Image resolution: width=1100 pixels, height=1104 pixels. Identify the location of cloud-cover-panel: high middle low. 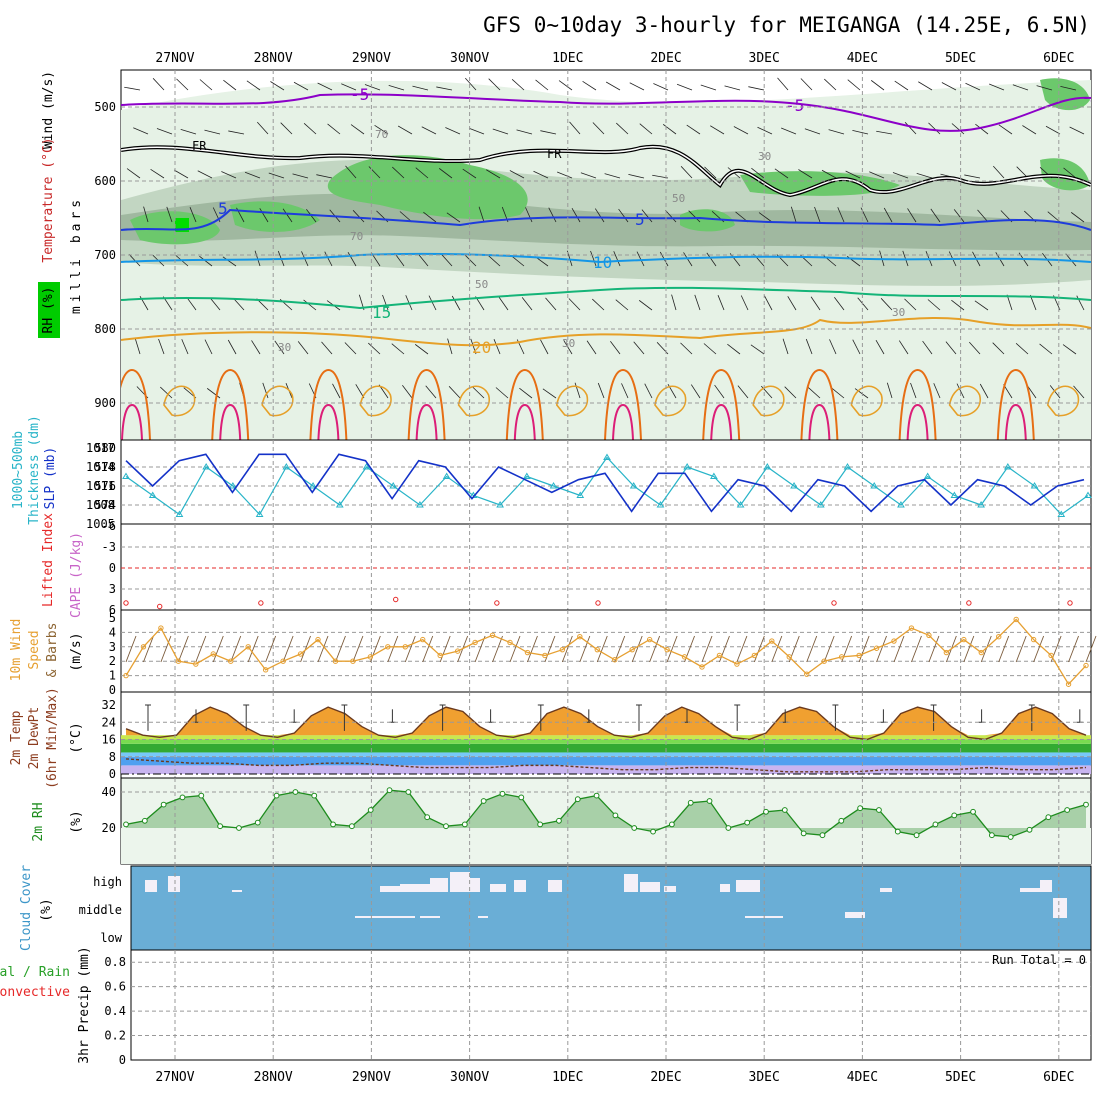
(585, 908).